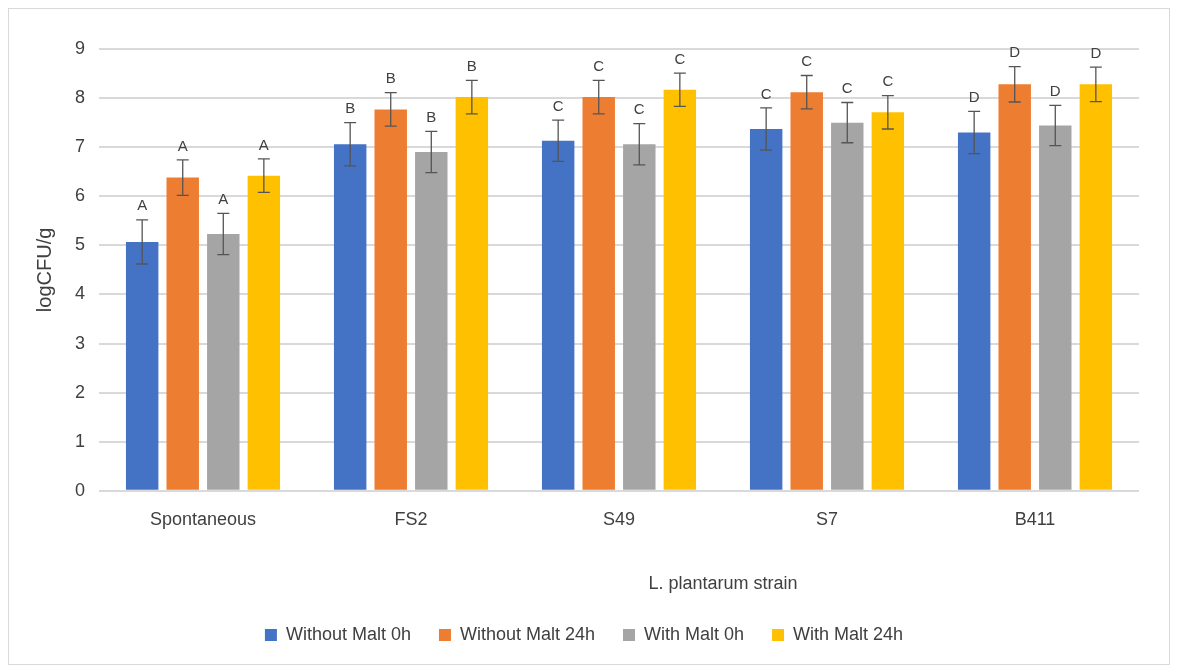  Describe the element at coordinates (619, 518) in the screenshot. I see `x-tick-label: S49` at that location.